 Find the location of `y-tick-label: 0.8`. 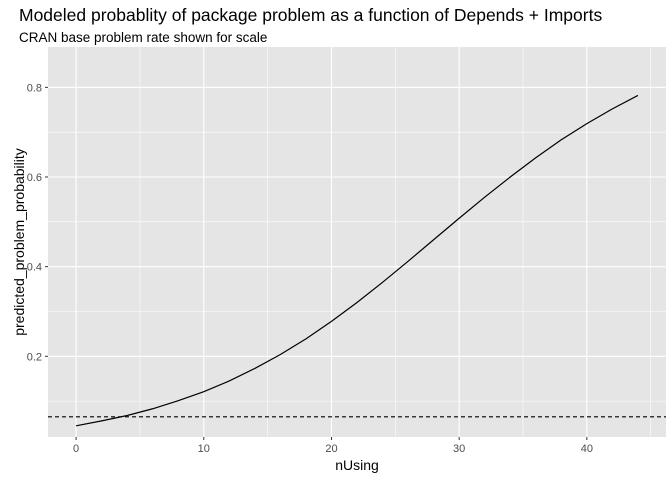

y-tick-label: 0.8 is located at coordinates (34, 88).